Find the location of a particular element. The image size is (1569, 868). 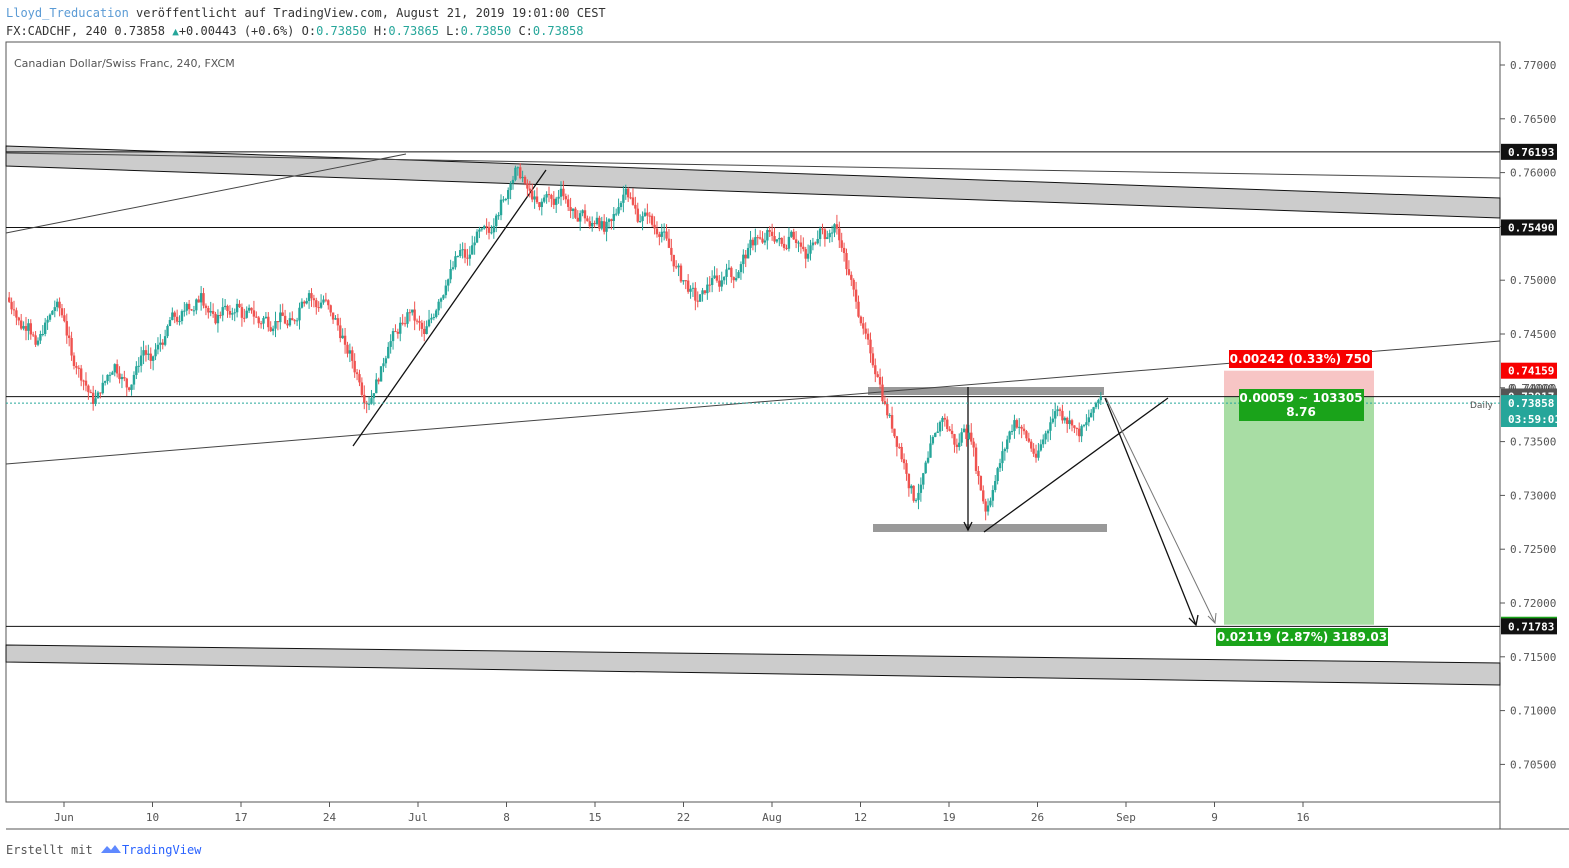

price-tag: 03:59:01 is located at coordinates (1531, 419).